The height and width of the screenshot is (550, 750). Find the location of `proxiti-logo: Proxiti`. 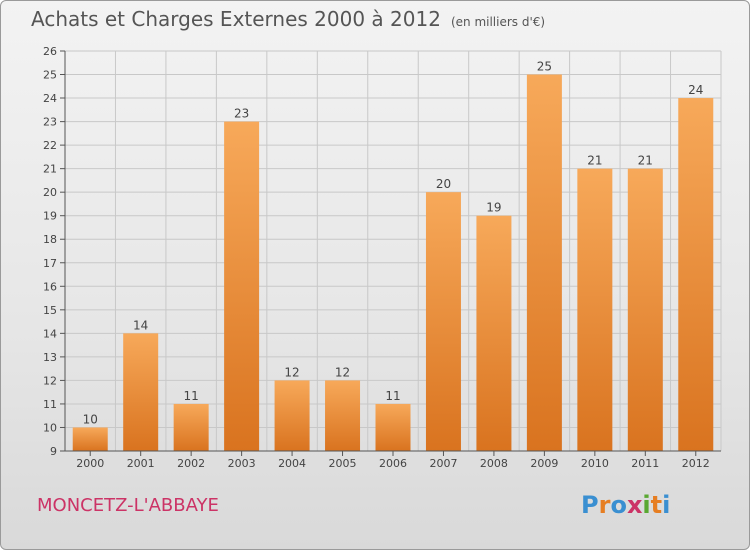

proxiti-logo: Proxiti is located at coordinates (625, 505).